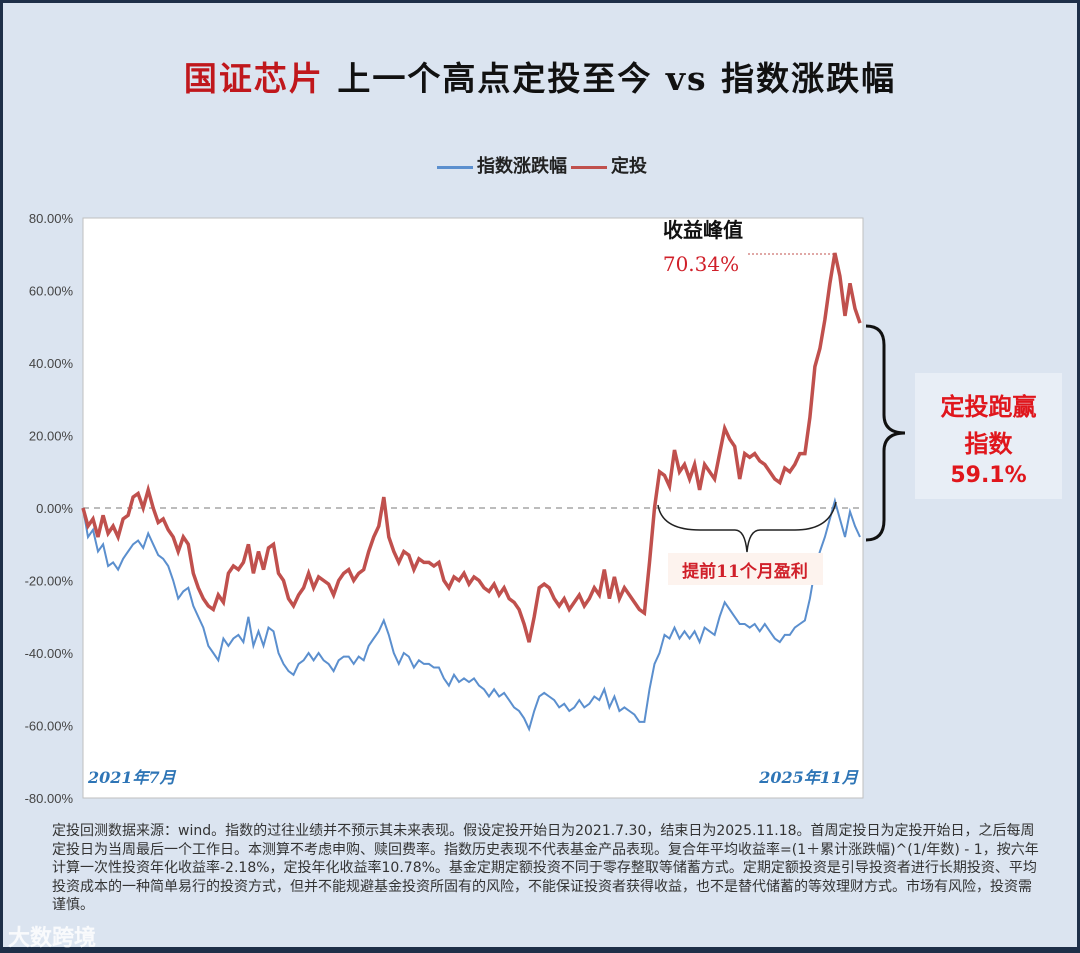 This screenshot has width=1080, height=953. Describe the element at coordinates (745, 571) in the screenshot. I see `early-profit-label: 提前11个月盈利` at that location.